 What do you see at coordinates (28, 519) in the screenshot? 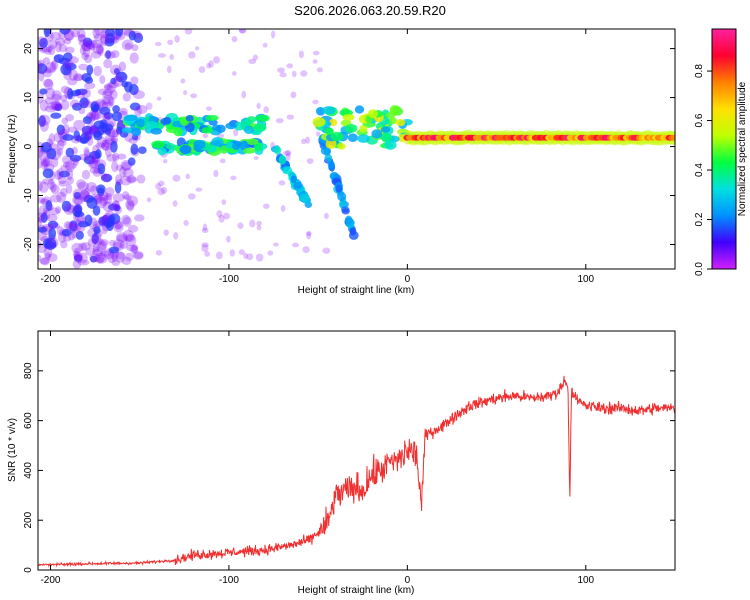
I see `snr-y-tick-label: 200` at bounding box center [28, 519].